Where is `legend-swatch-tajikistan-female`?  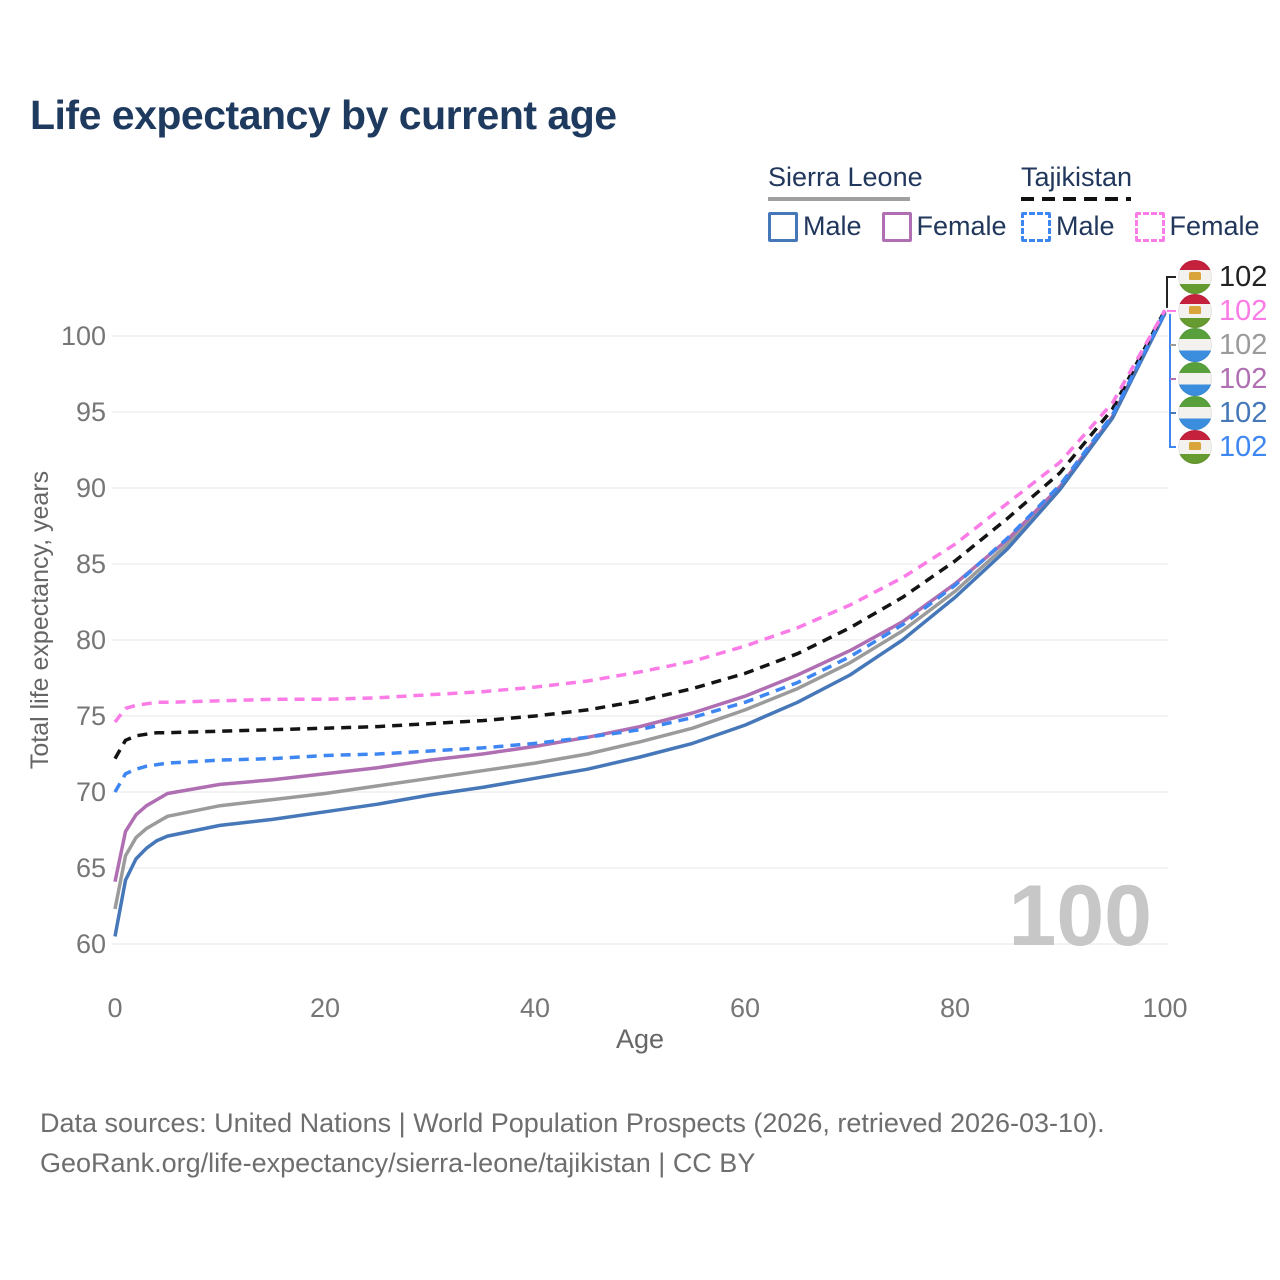 legend-swatch-tajikistan-female is located at coordinates (1149, 226).